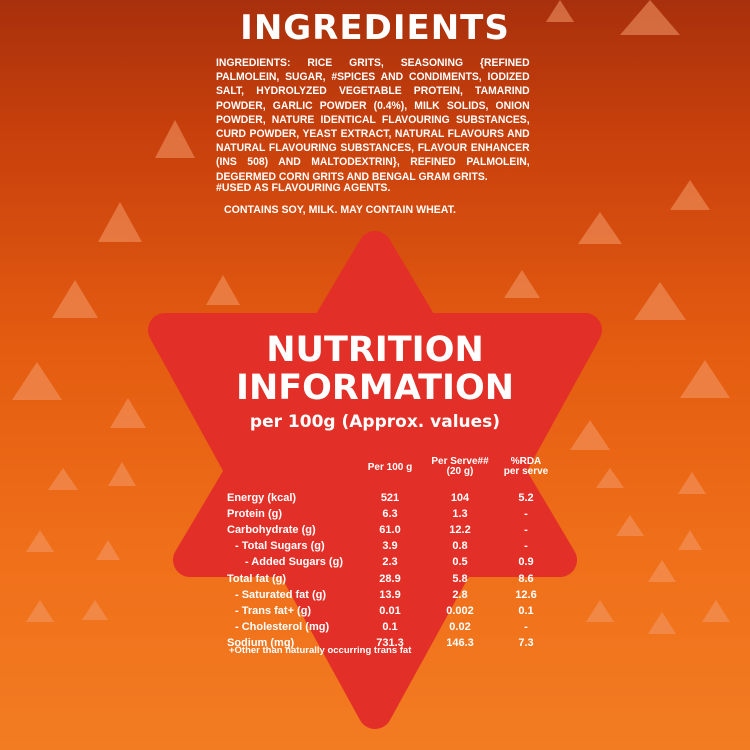  I want to click on value-rda: 7.3, so click(526, 642).